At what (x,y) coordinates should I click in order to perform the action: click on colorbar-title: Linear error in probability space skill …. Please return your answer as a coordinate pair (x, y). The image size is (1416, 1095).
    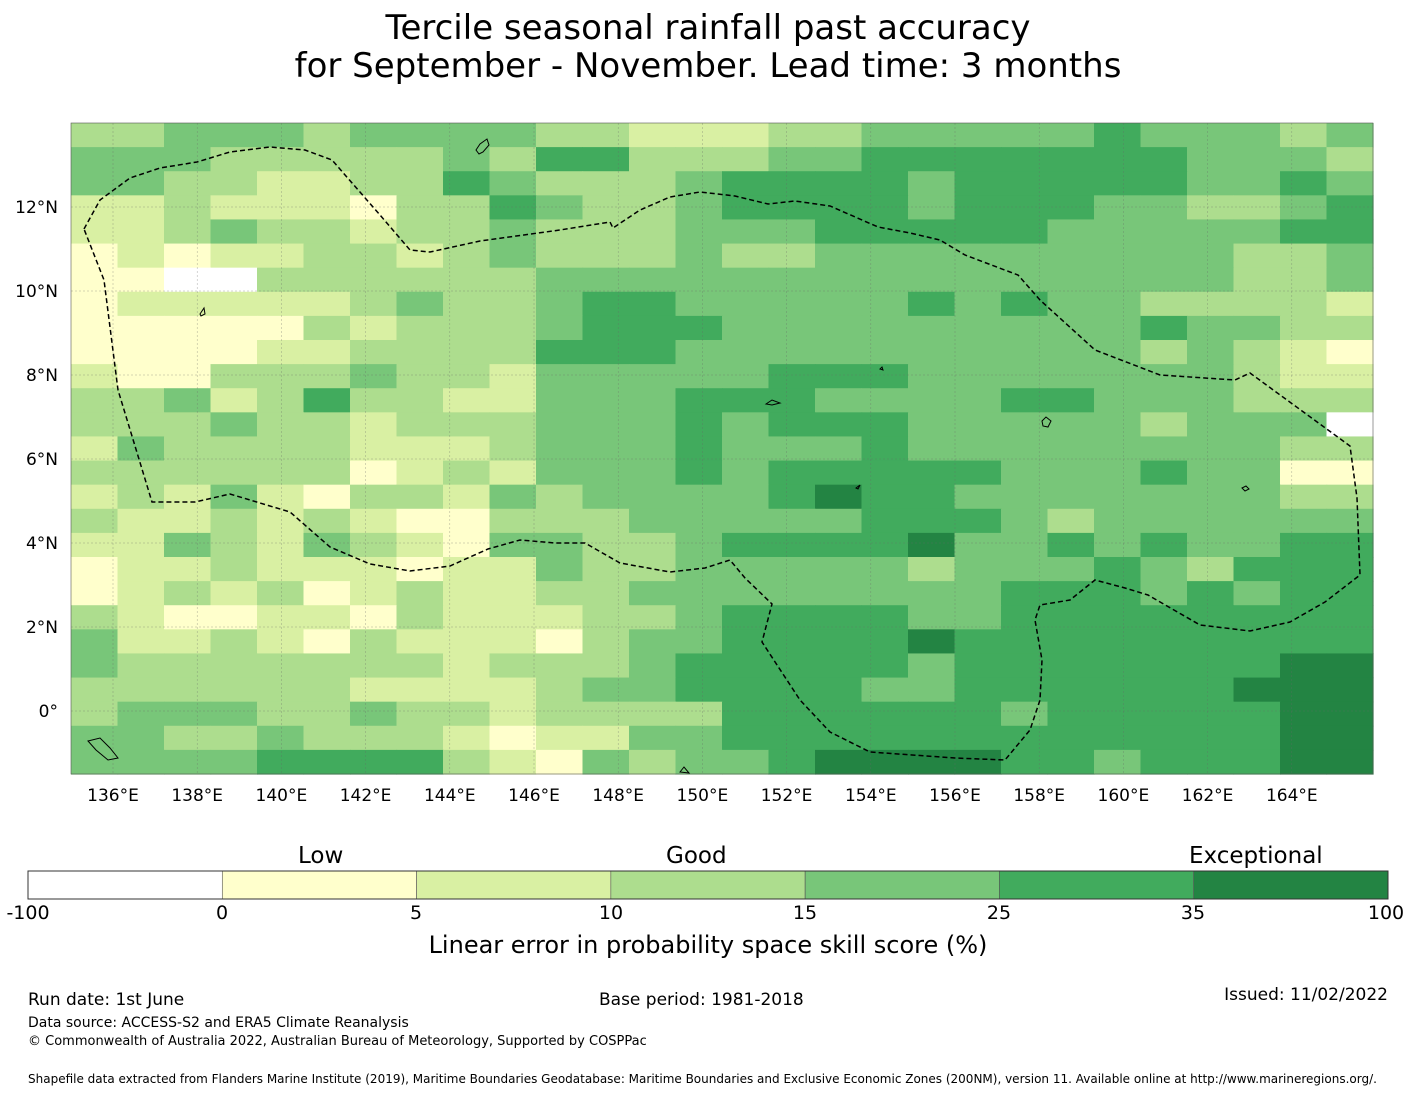
    Looking at the image, I should click on (708, 945).